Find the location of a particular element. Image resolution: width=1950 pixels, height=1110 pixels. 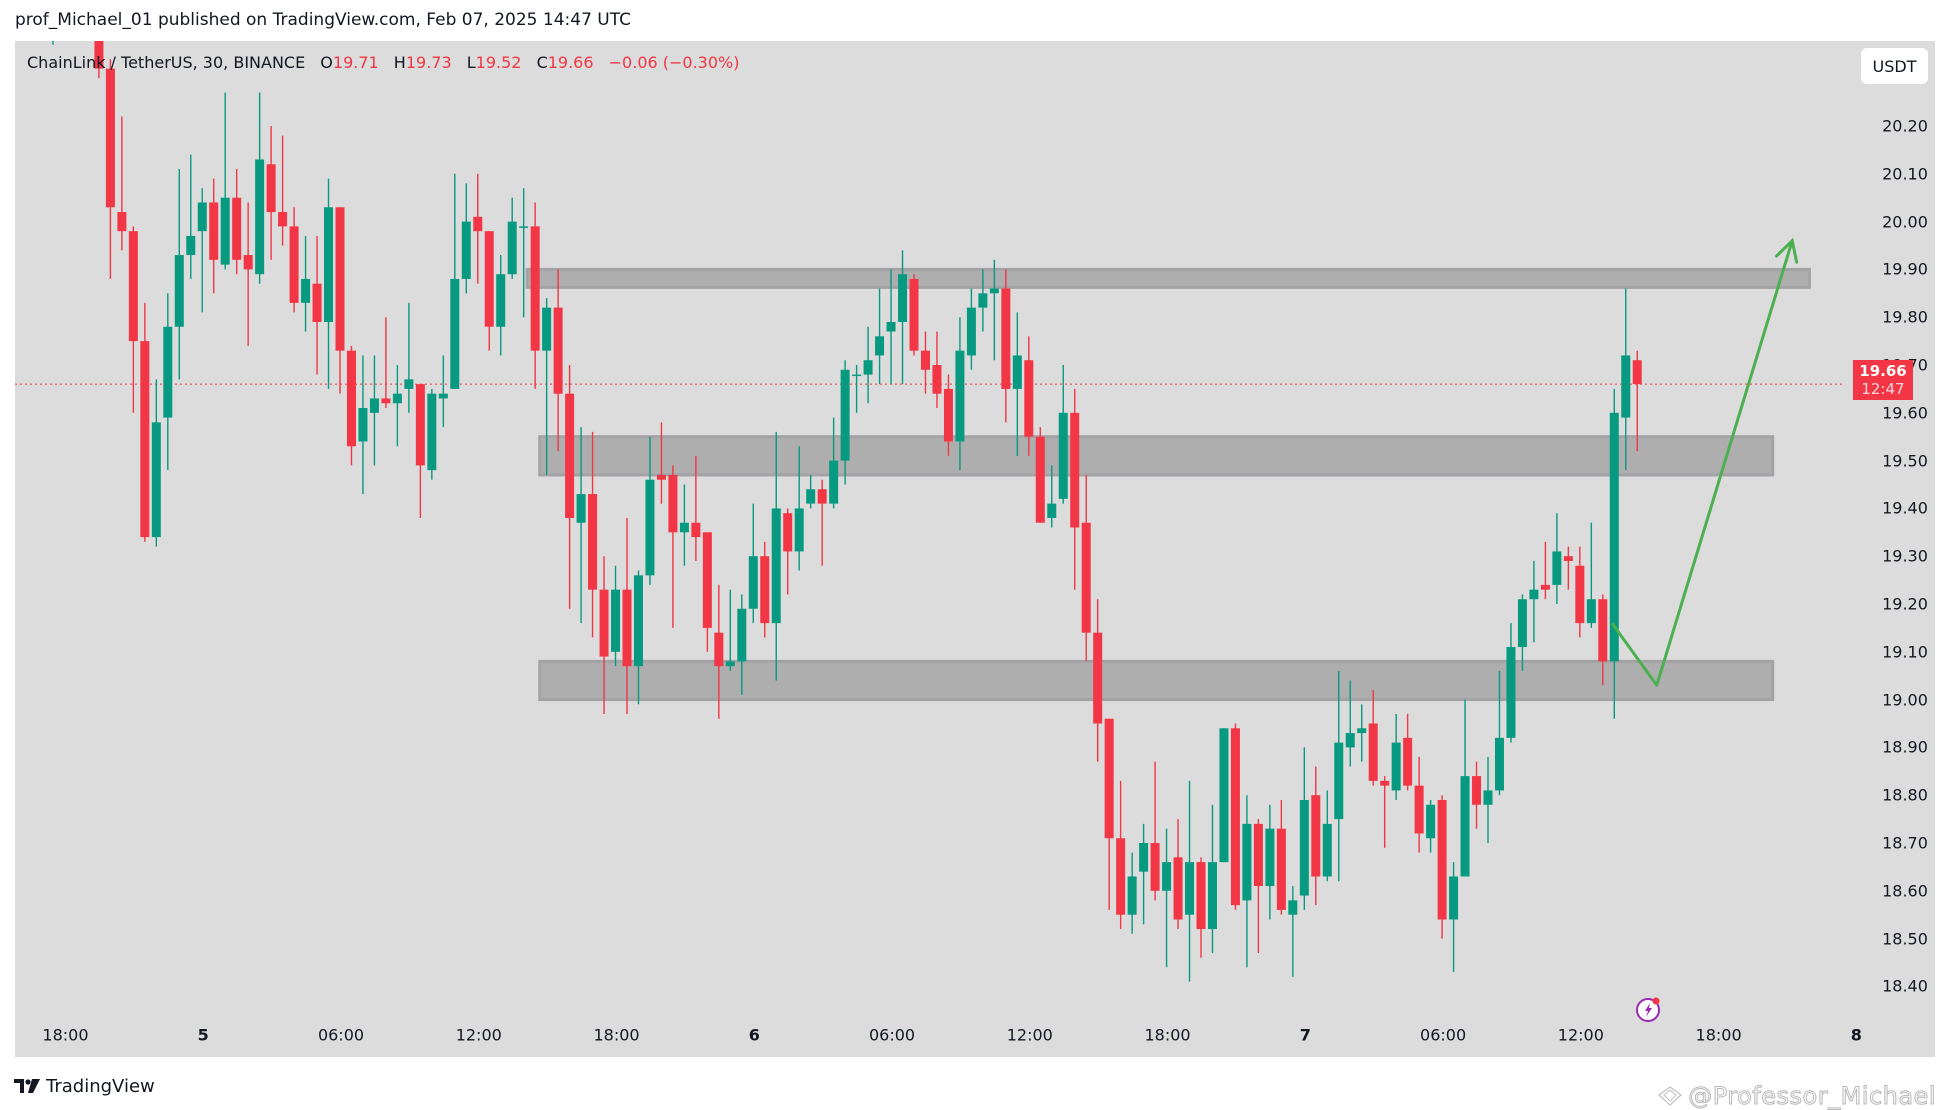

support-zone is located at coordinates (1156, 680).